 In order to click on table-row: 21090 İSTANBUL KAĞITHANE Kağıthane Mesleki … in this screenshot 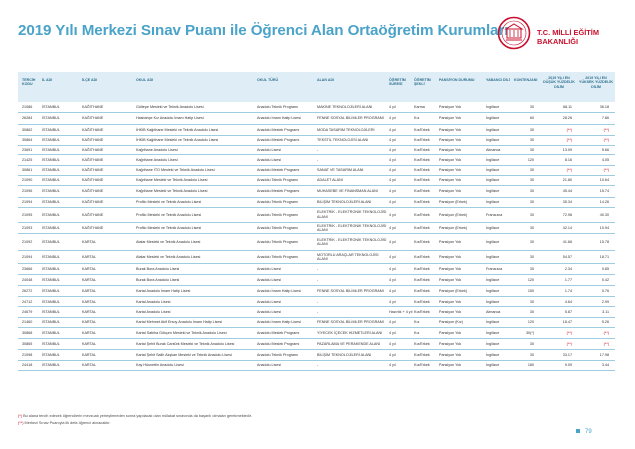, I will do `click(316, 181)`.